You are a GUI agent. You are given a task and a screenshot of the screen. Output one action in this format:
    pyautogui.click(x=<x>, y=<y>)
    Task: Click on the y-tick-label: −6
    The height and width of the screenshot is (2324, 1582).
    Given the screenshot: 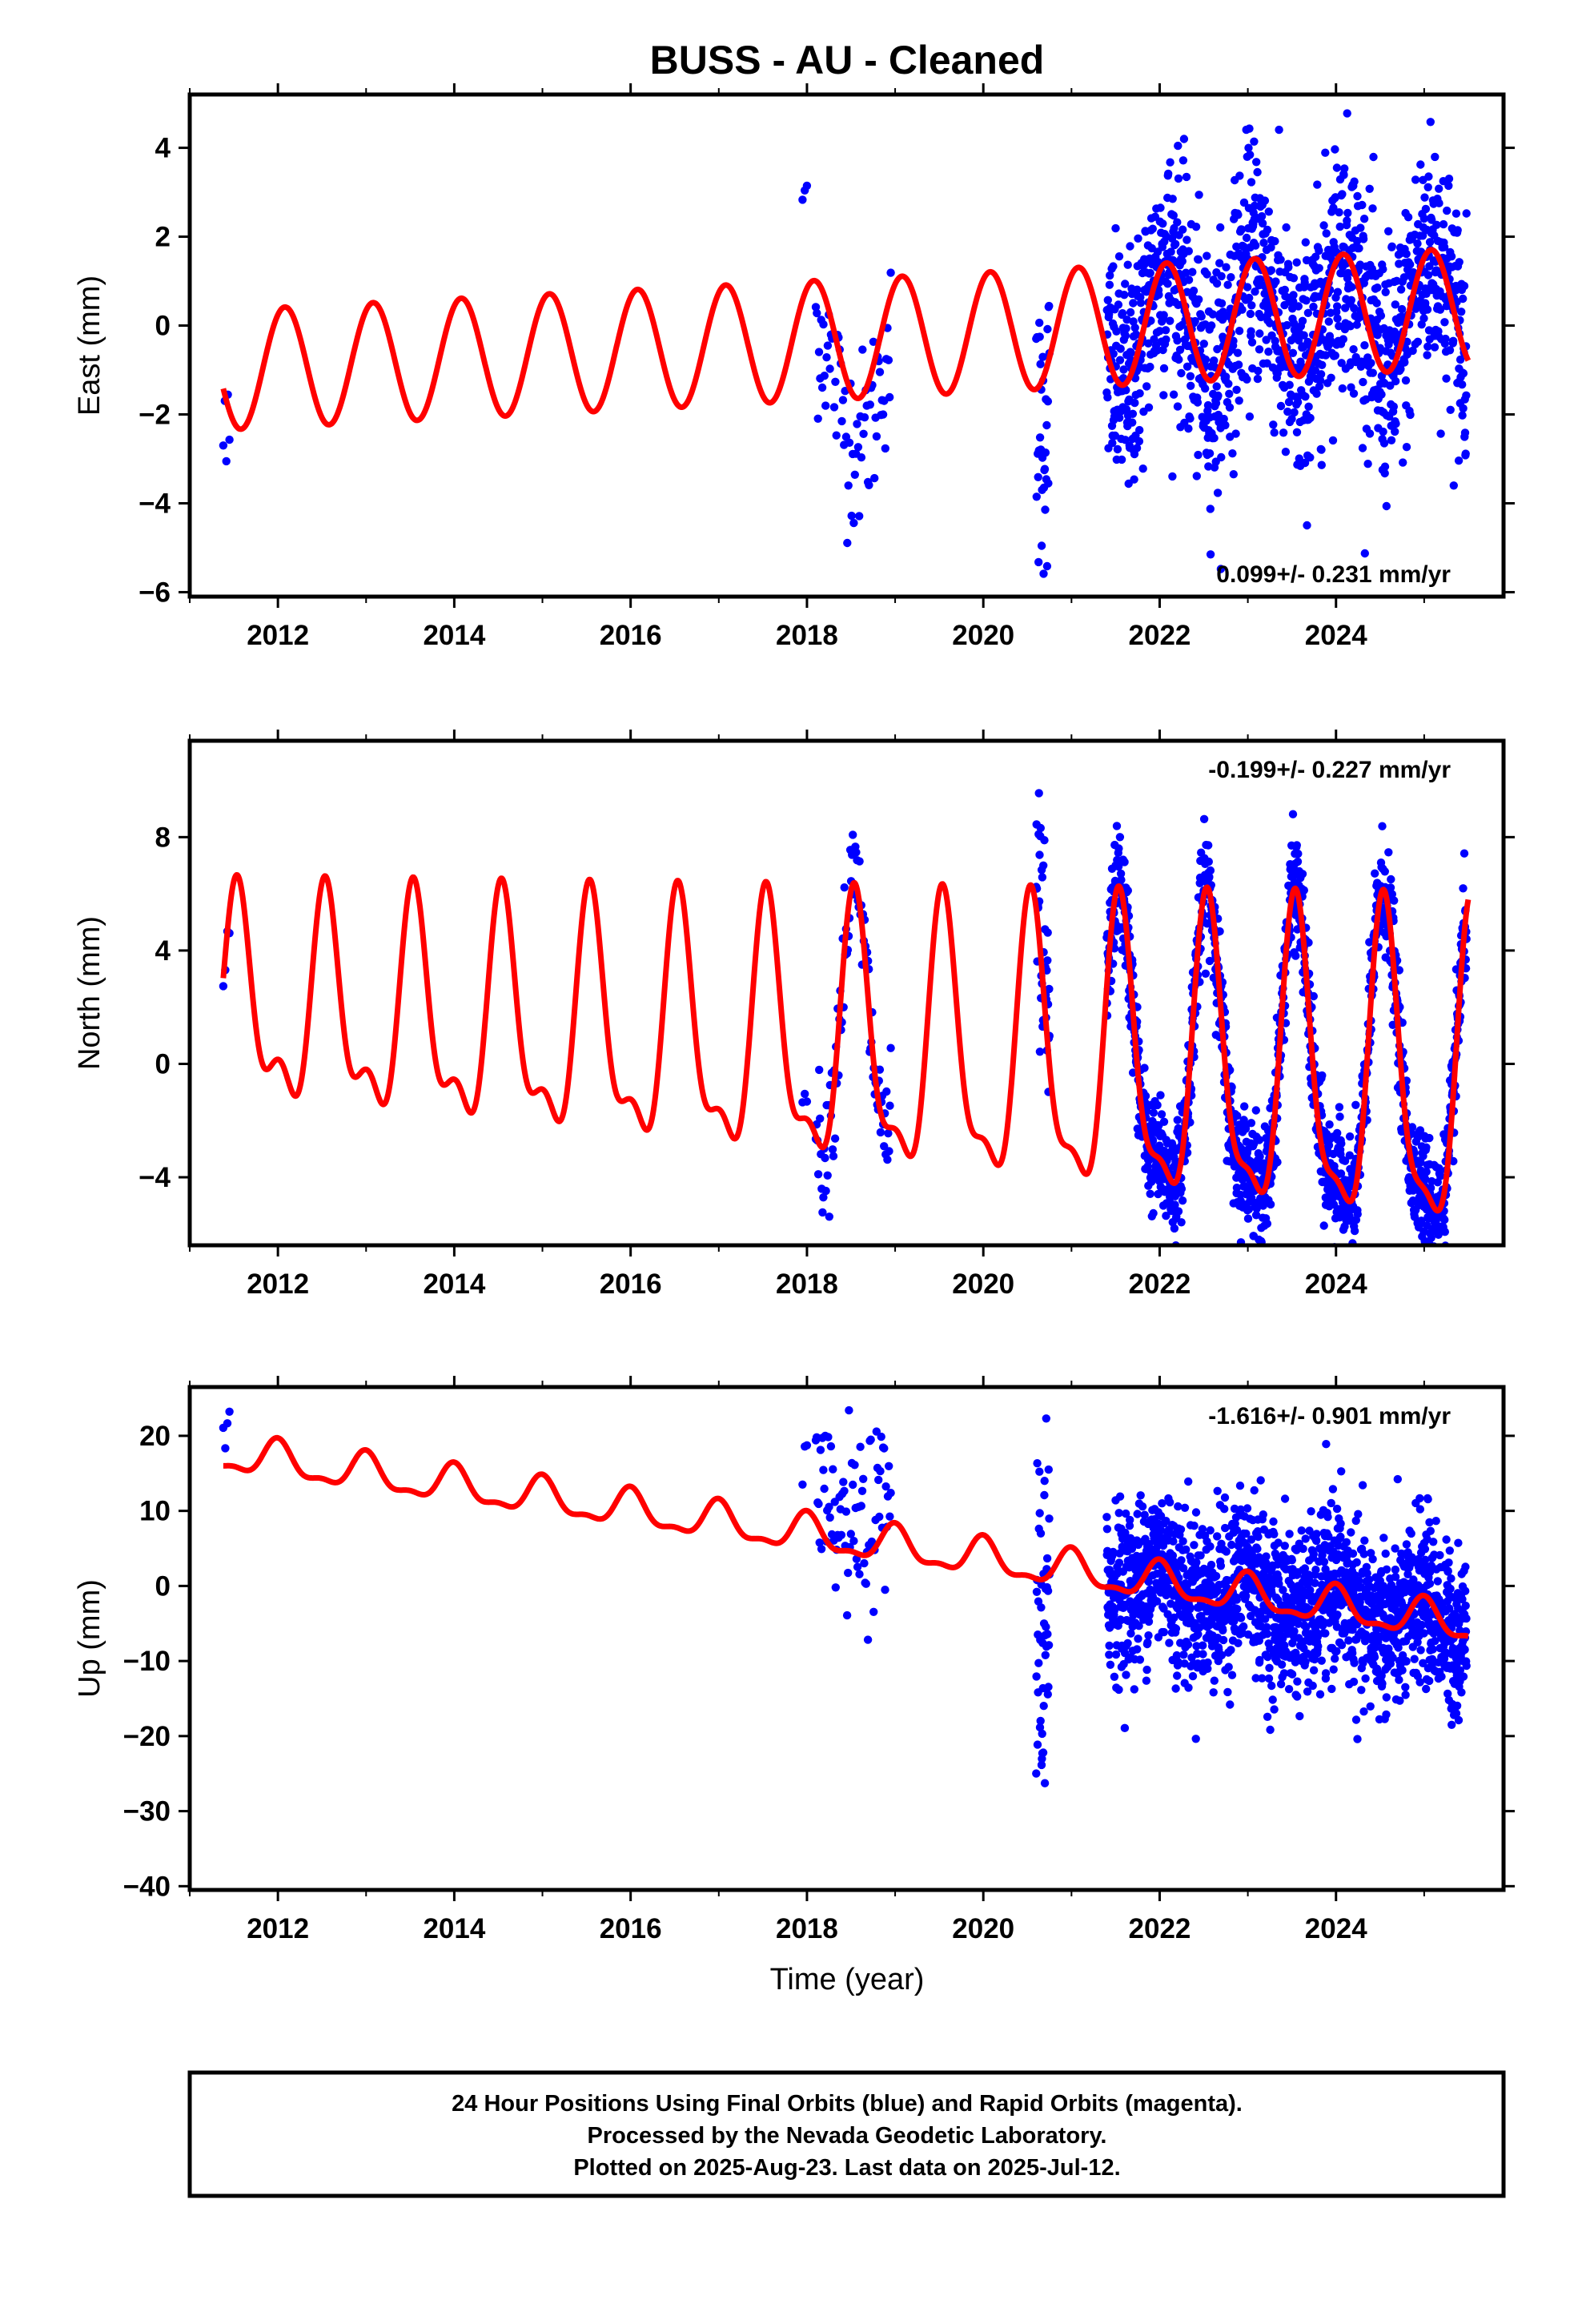 What is the action you would take?
    pyautogui.click(x=155, y=592)
    